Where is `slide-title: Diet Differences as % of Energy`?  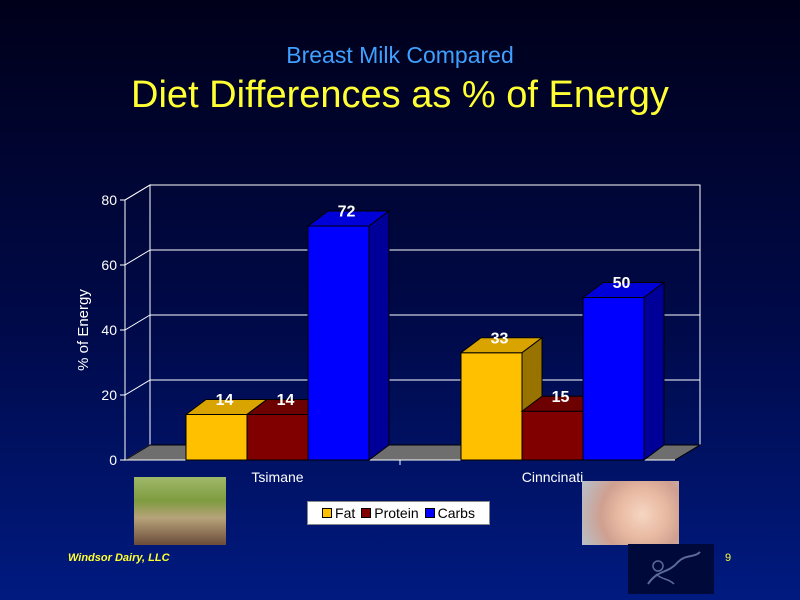 slide-title: Diet Differences as % of Energy is located at coordinates (400, 95).